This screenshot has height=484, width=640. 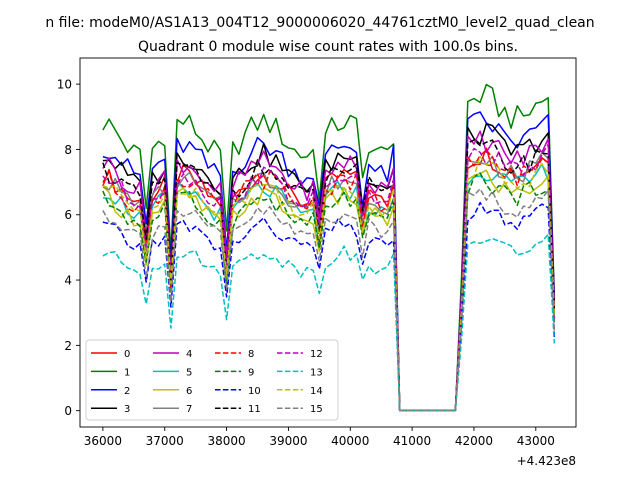 I want to click on y-tick-label: 0, so click(x=68, y=411).